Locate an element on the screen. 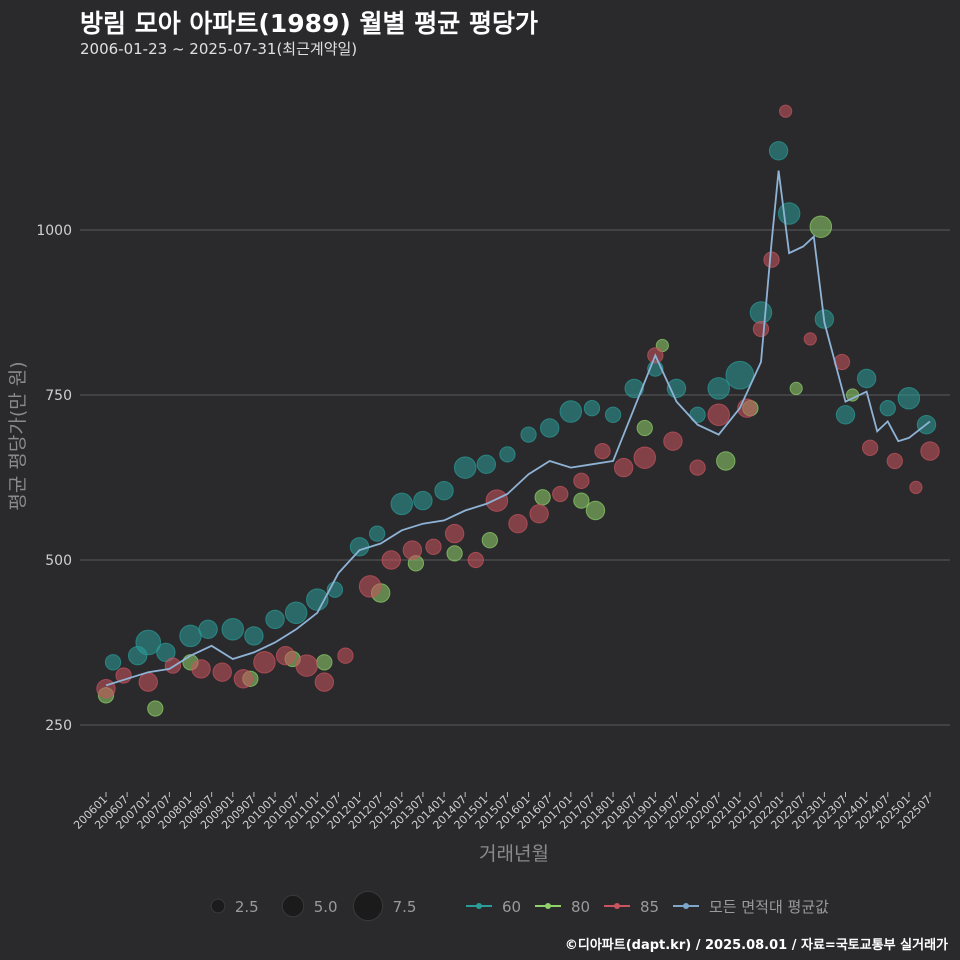  y-tick-label: 1000 is located at coordinates (54, 231).